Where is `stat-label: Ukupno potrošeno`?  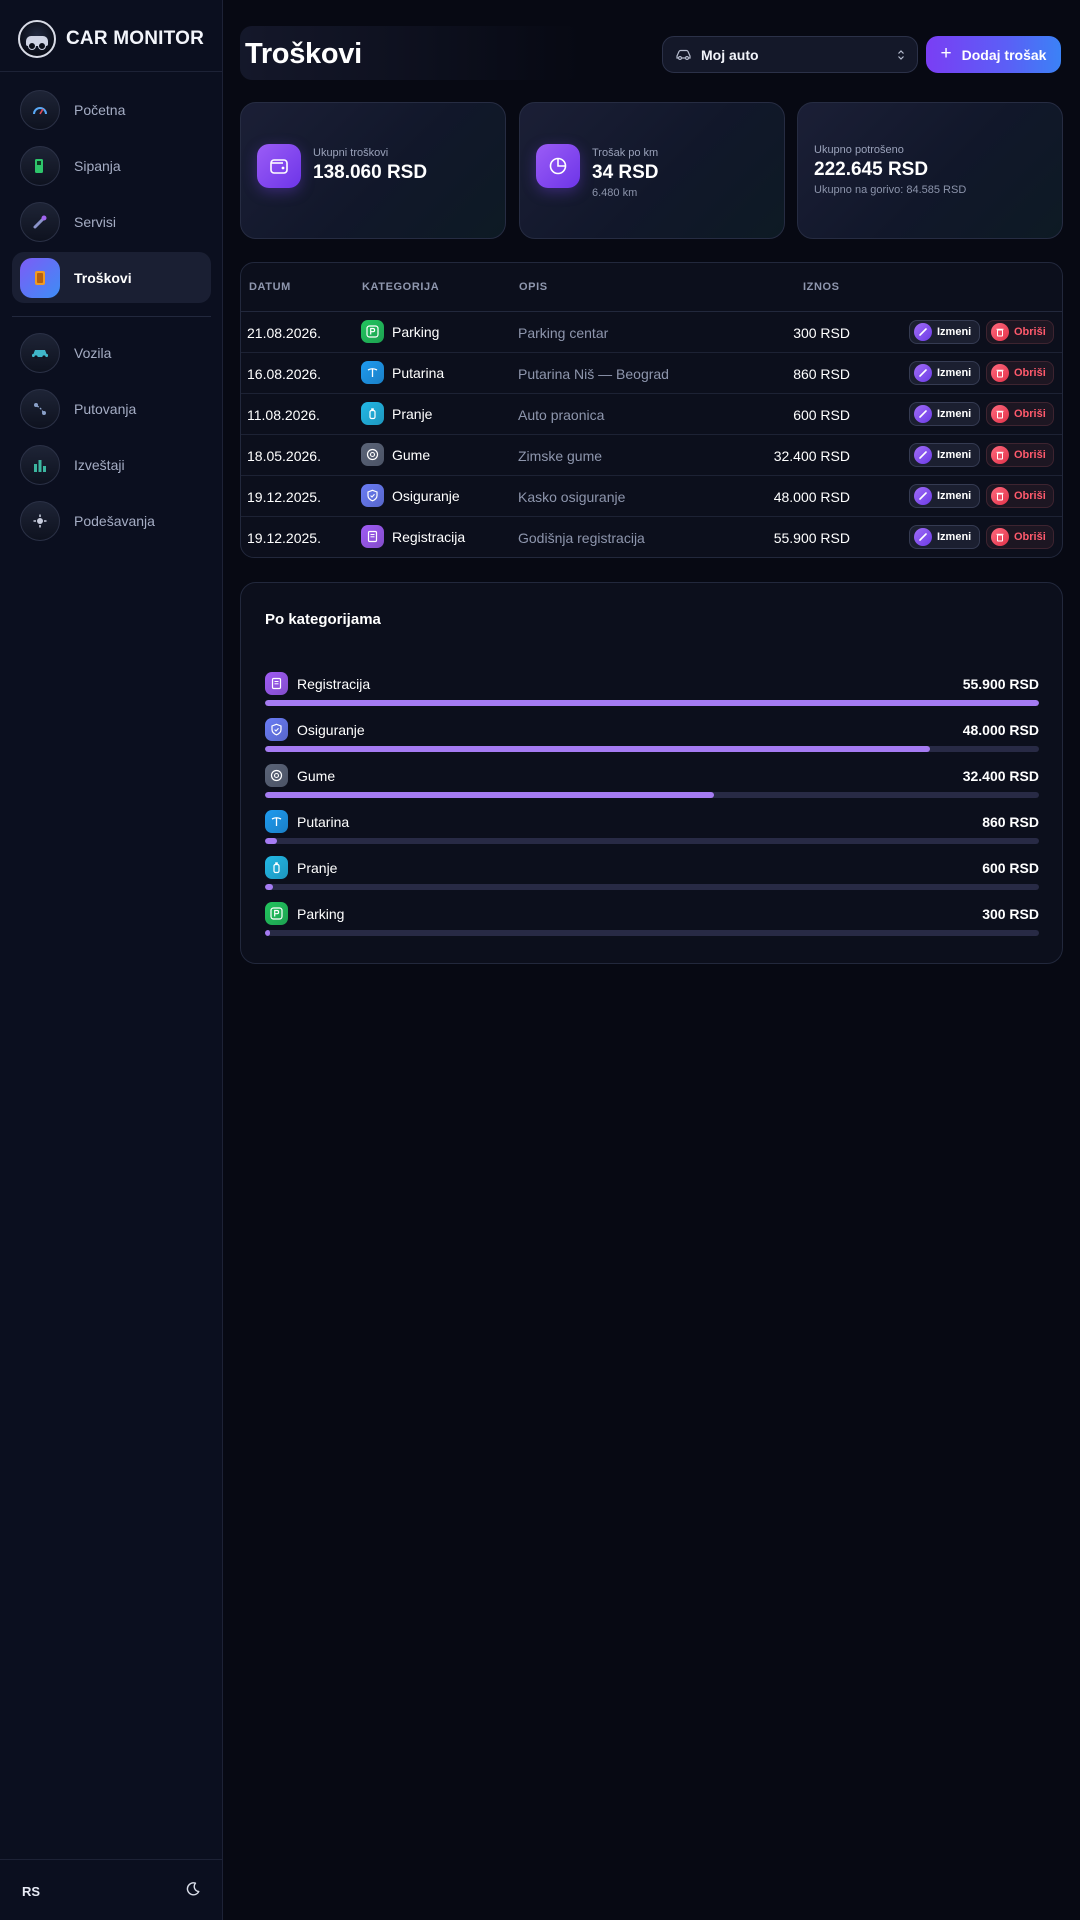
stat-label: Ukupno potrošeno is located at coordinates (859, 150).